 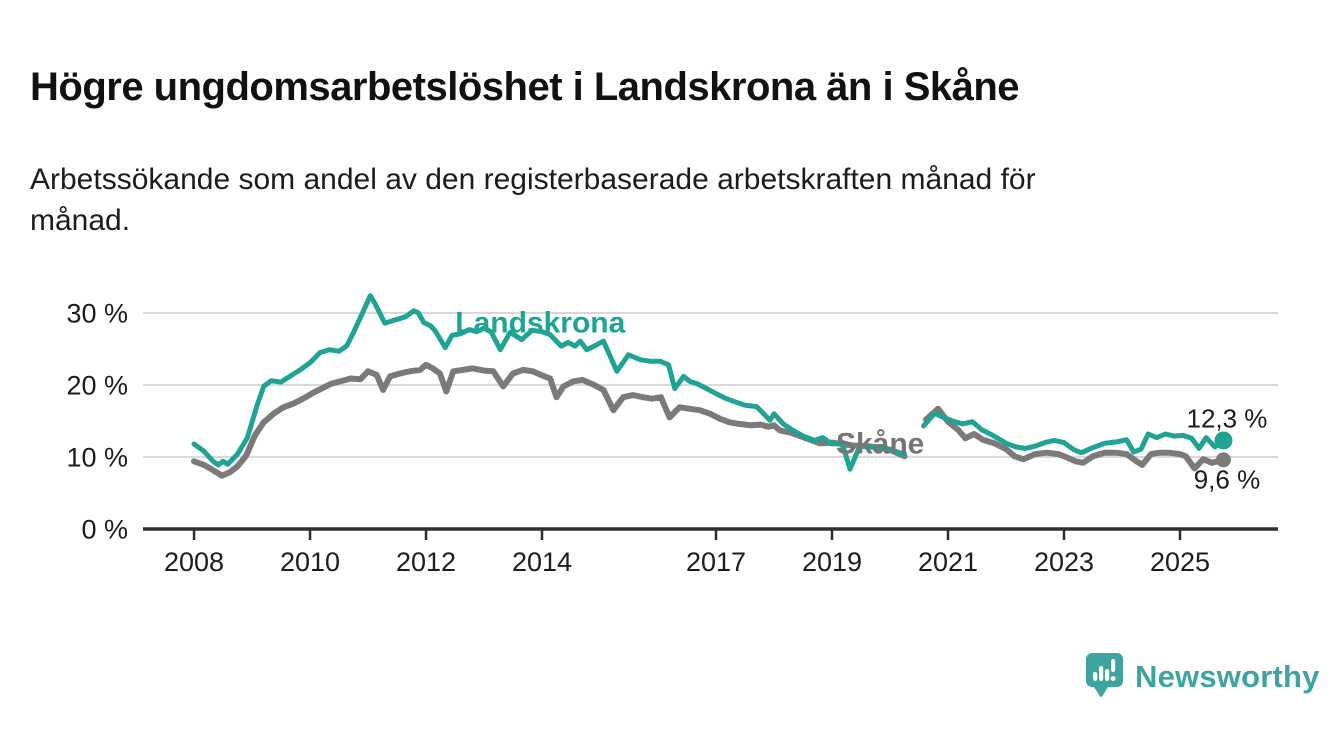 What do you see at coordinates (104, 530) in the screenshot?
I see `y-tick-label: 0 %` at bounding box center [104, 530].